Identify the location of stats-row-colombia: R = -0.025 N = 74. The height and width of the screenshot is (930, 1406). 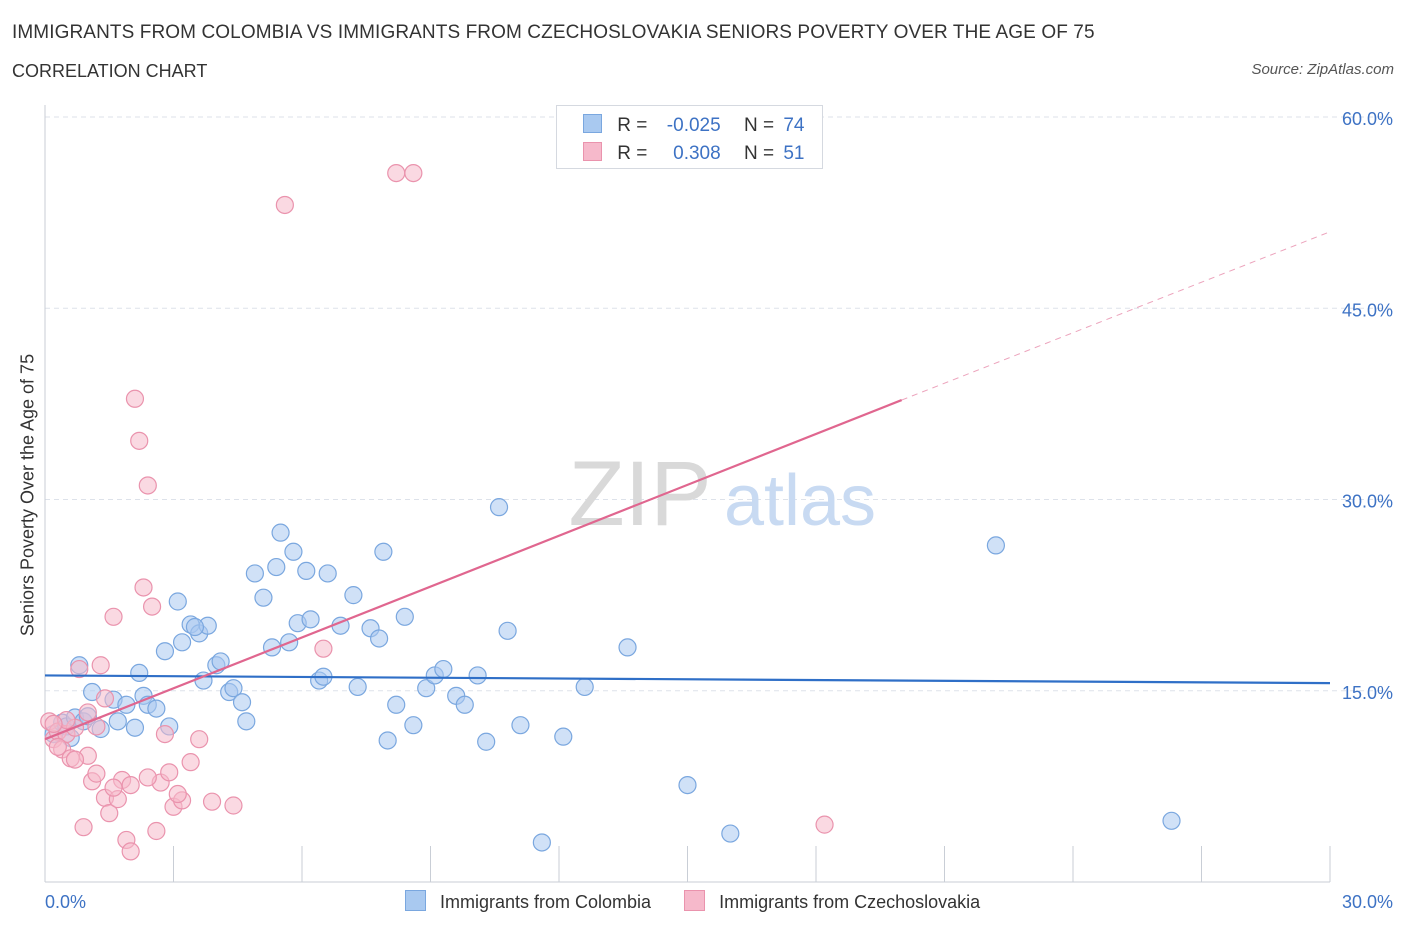
(693, 126).